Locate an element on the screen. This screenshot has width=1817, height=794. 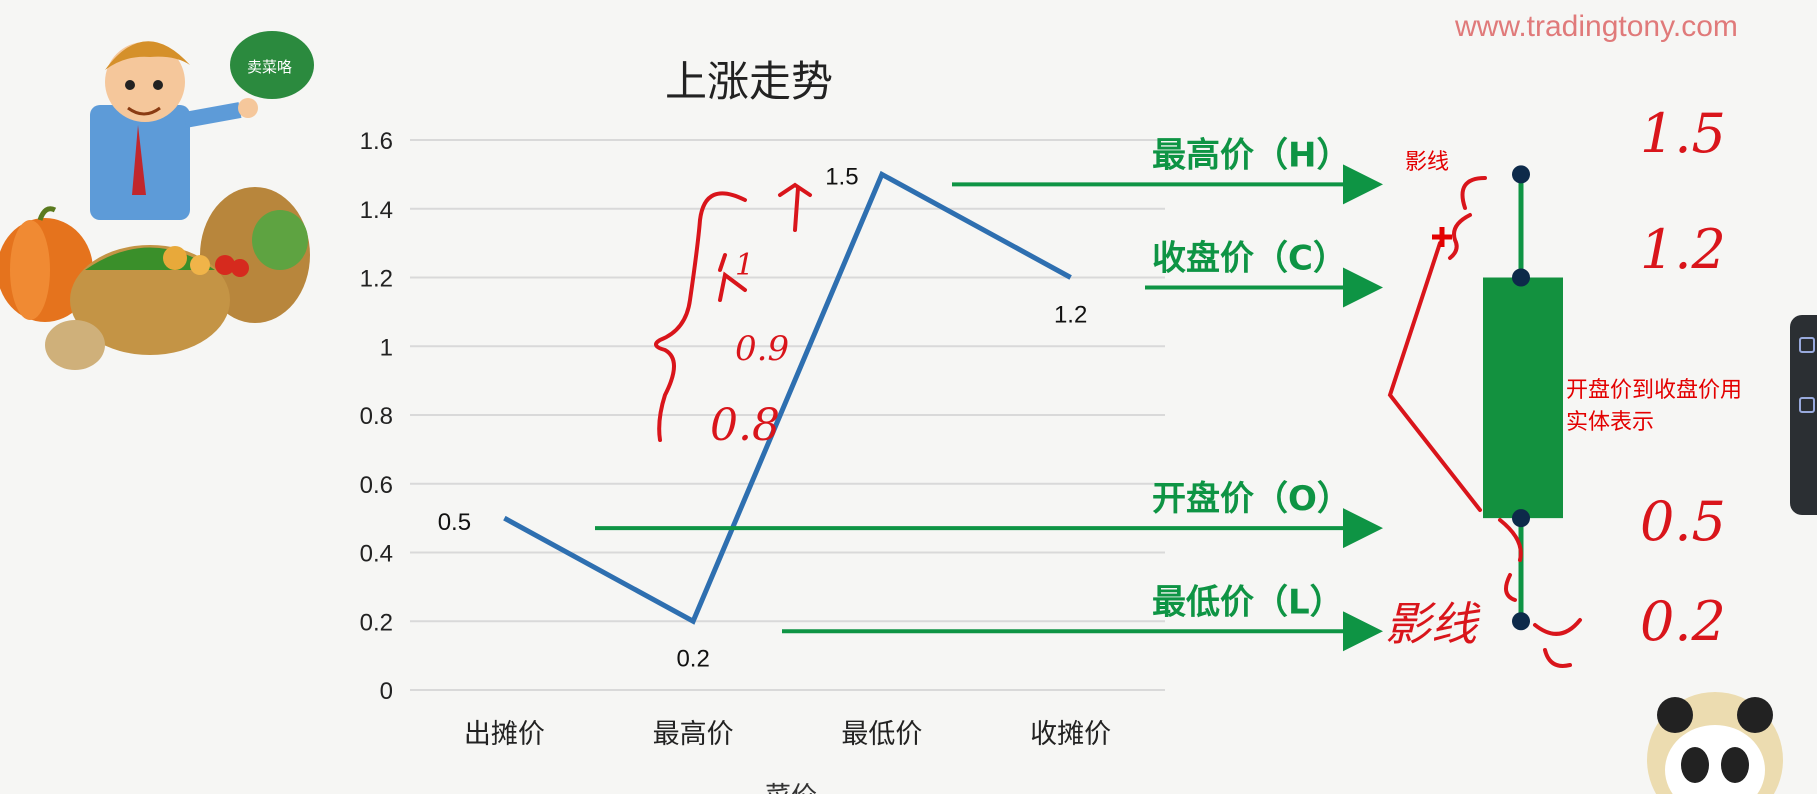
y-tick-label: 1 is located at coordinates (386, 347).